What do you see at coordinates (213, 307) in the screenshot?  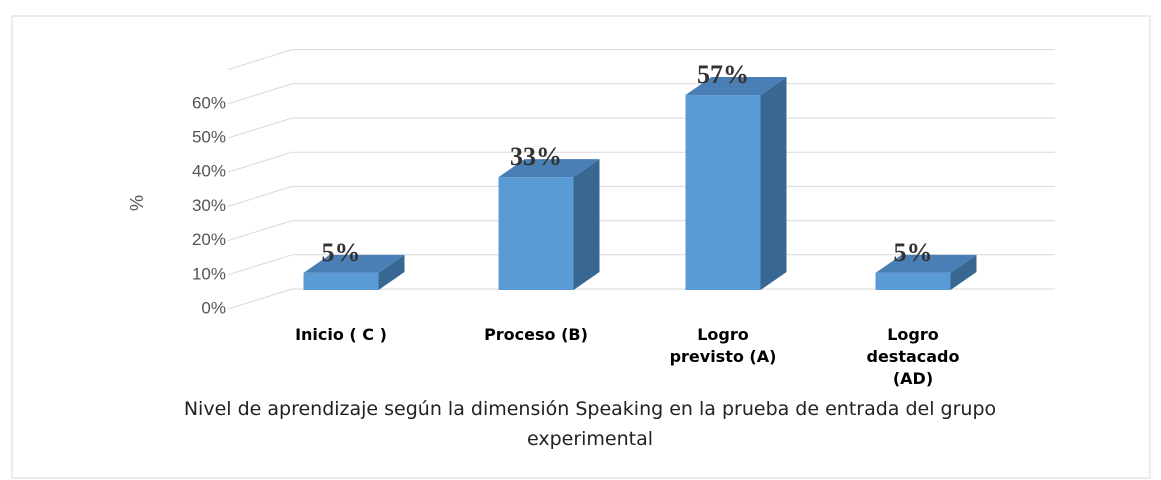 I see `y-tick-label: 0%` at bounding box center [213, 307].